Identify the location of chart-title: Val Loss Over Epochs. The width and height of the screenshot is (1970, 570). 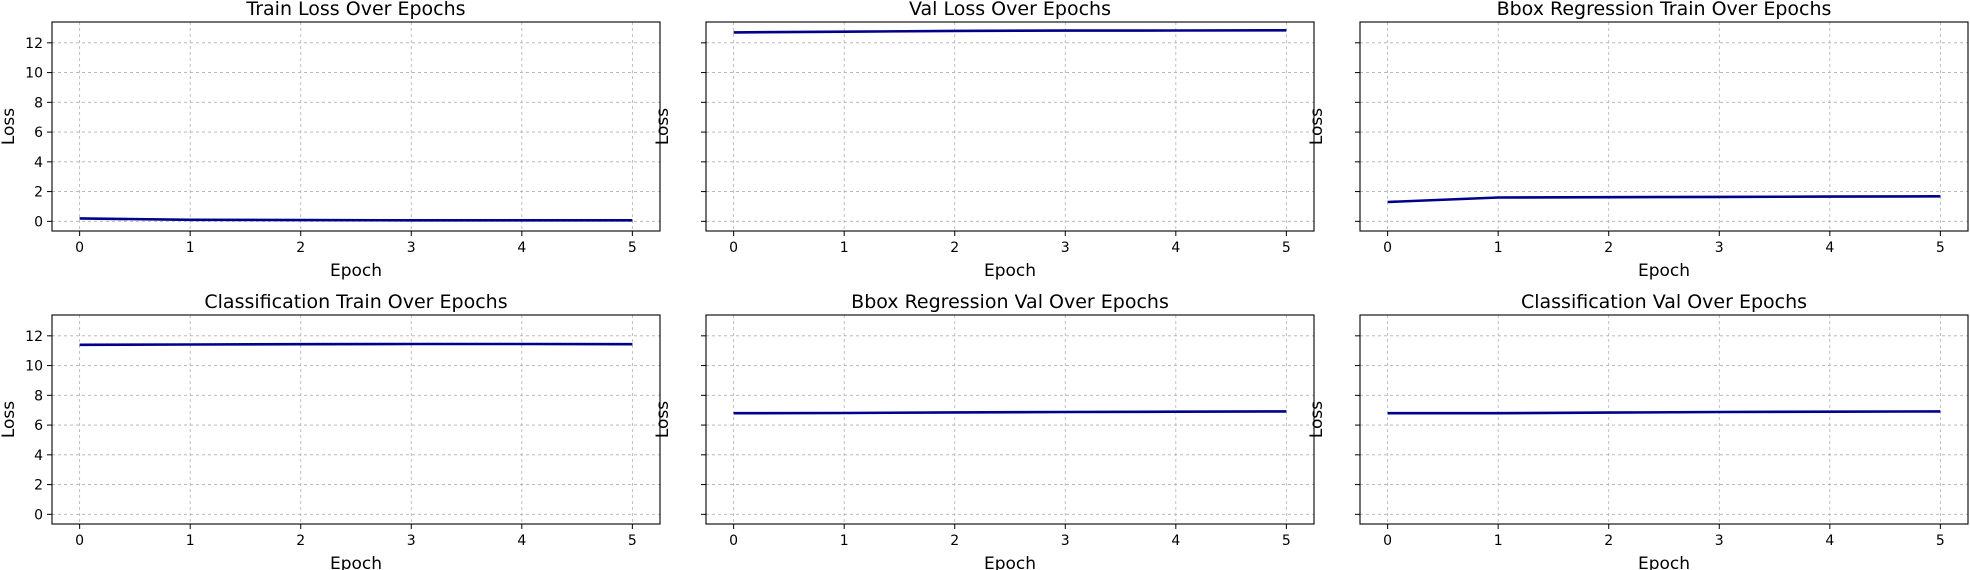
(1010, 10).